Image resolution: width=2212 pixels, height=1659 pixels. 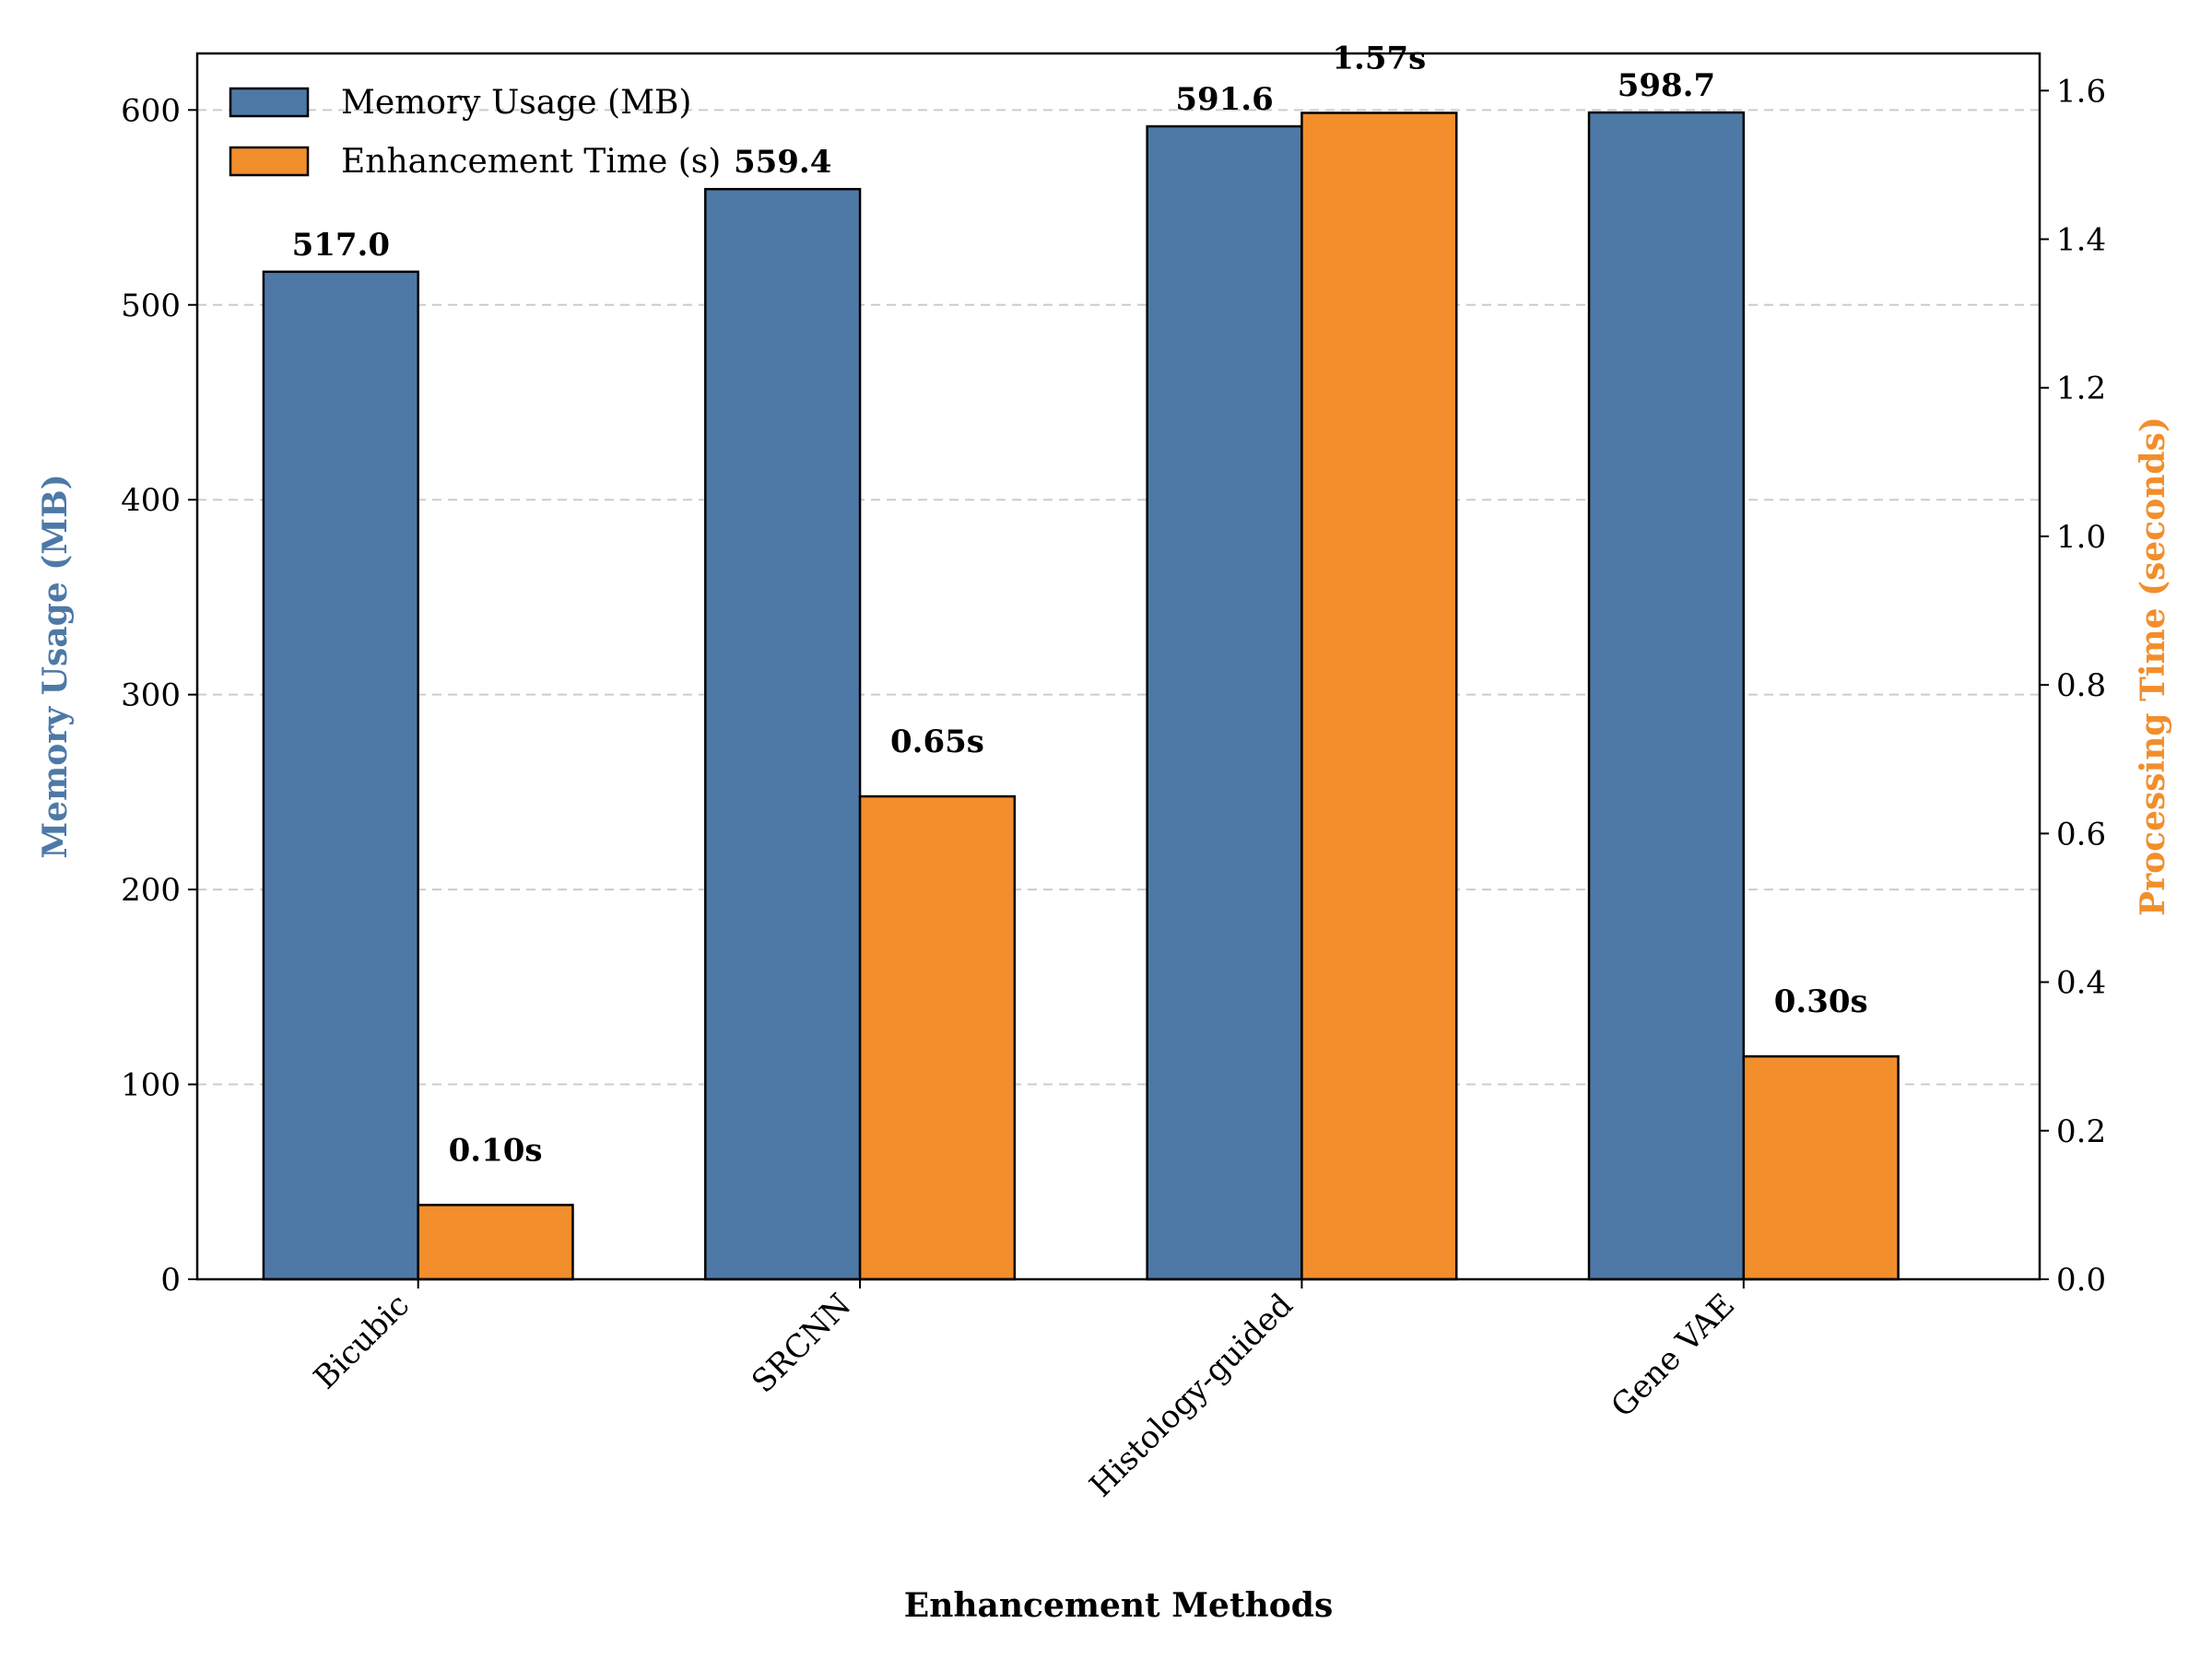 What do you see at coordinates (937, 742) in the screenshot?
I see `time-value-label: 0.65s` at bounding box center [937, 742].